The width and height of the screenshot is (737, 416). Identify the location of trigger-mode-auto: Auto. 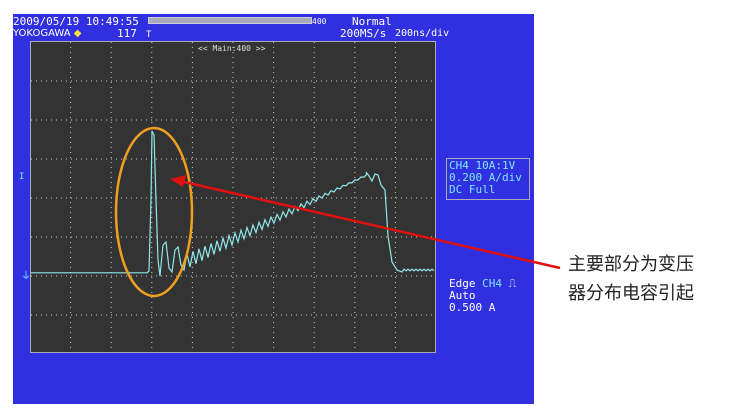
(462, 295).